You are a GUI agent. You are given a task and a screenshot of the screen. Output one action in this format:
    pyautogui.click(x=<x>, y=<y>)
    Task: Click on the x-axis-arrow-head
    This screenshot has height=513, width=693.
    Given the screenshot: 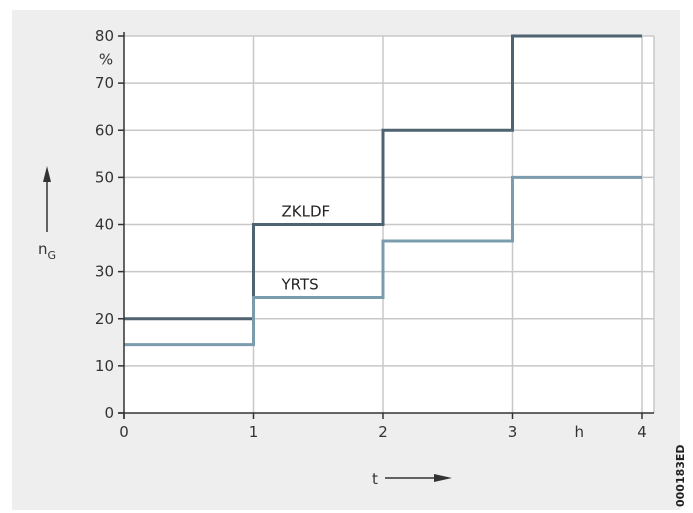 What is the action you would take?
    pyautogui.click(x=443, y=478)
    